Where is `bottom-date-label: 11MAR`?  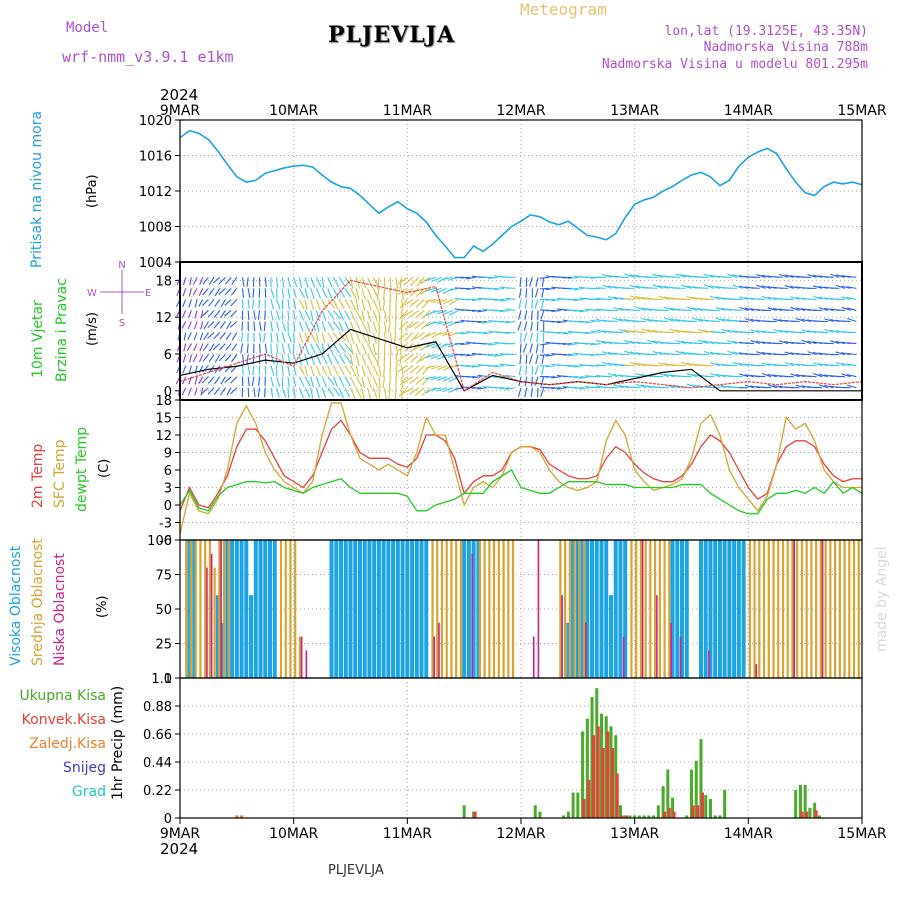 bottom-date-label: 11MAR is located at coordinates (407, 834).